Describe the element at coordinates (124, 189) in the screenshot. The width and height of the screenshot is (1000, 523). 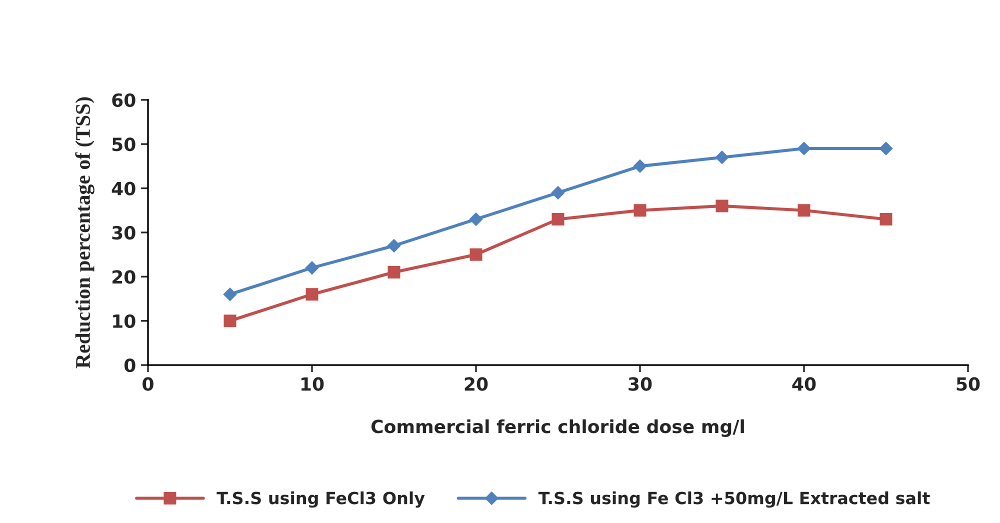
I see `y-tick-label: 40` at that location.